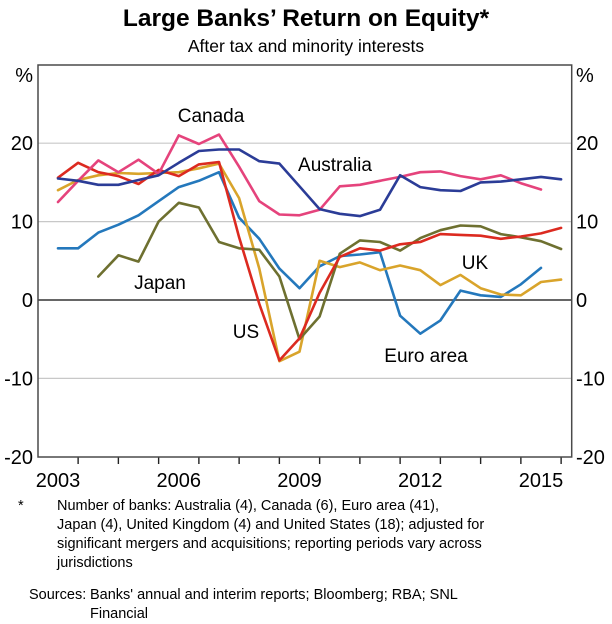 The width and height of the screenshot is (612, 624). I want to click on unit-label-left: %, so click(24, 76).